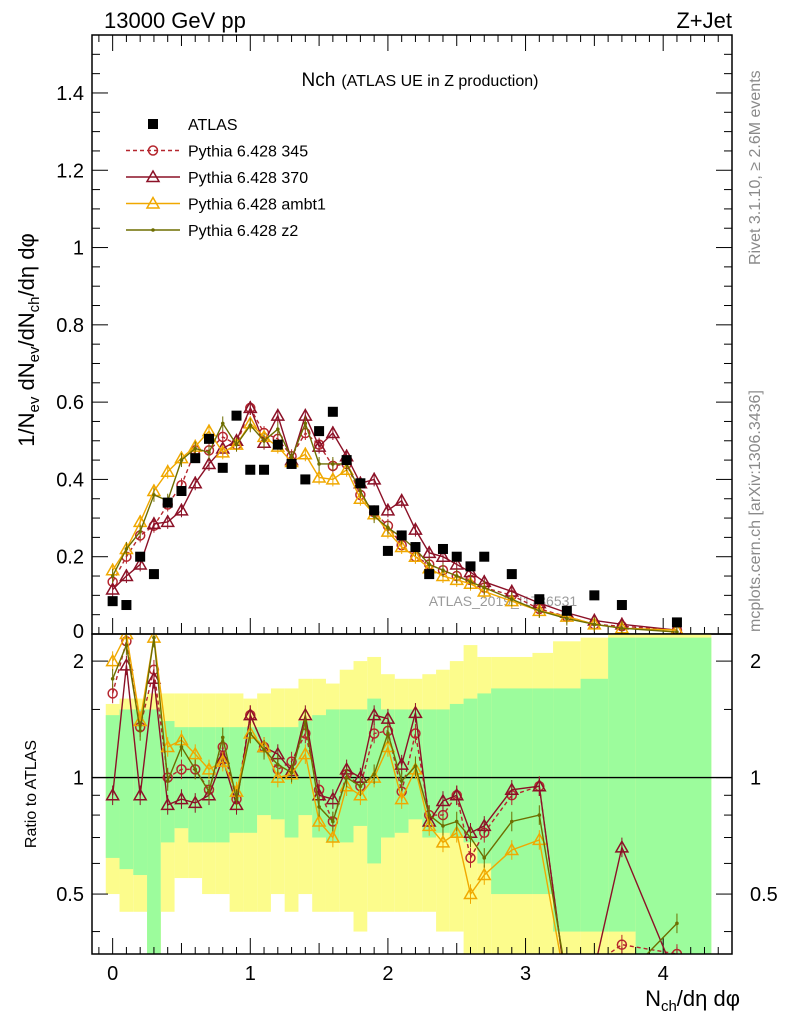 This screenshot has width=786, height=1024. What do you see at coordinates (31, 794) in the screenshot?
I see `ratio-y-label: Ratio to ATLAS` at bounding box center [31, 794].